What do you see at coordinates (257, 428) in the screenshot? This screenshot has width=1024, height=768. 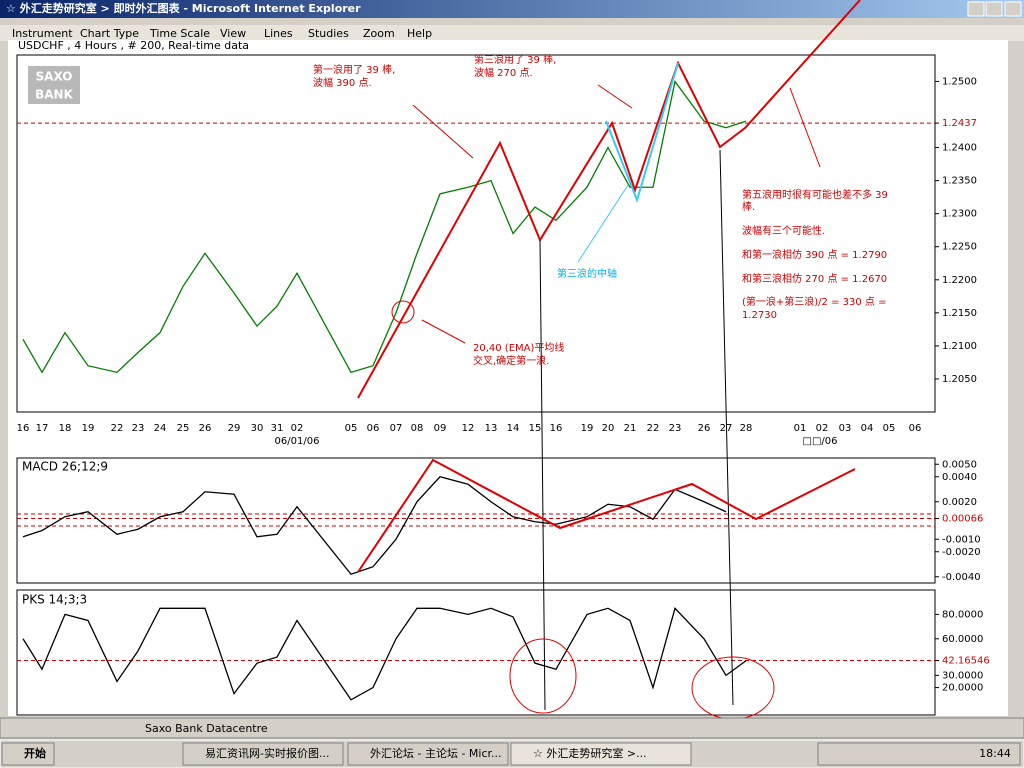 I see `x-tick-label: 30` at bounding box center [257, 428].